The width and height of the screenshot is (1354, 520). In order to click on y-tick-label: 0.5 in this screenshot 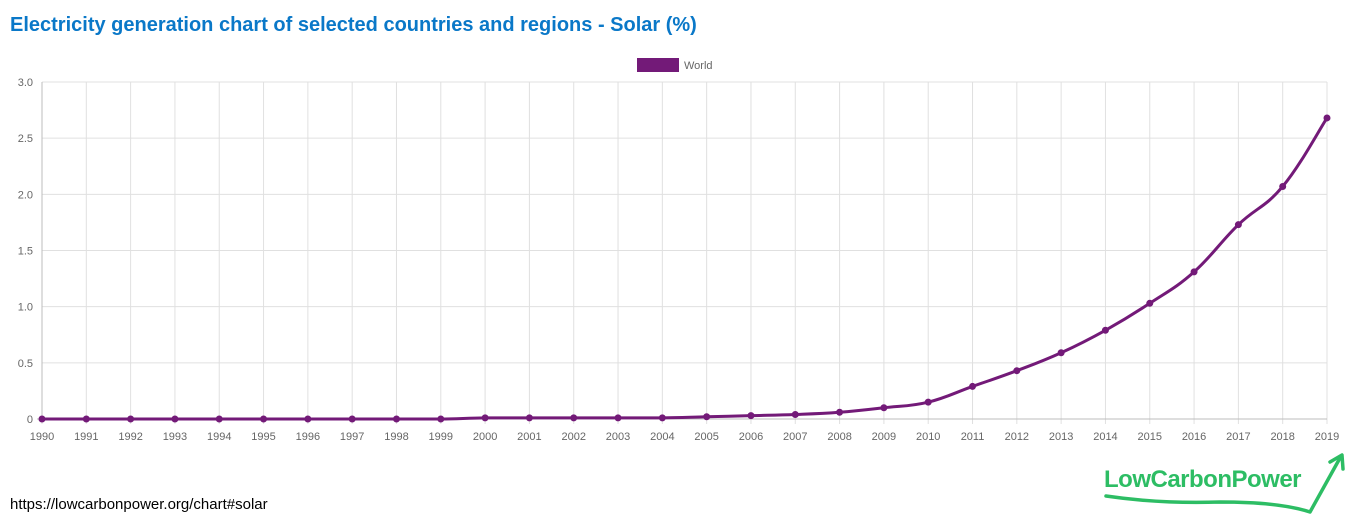, I will do `click(25, 364)`.